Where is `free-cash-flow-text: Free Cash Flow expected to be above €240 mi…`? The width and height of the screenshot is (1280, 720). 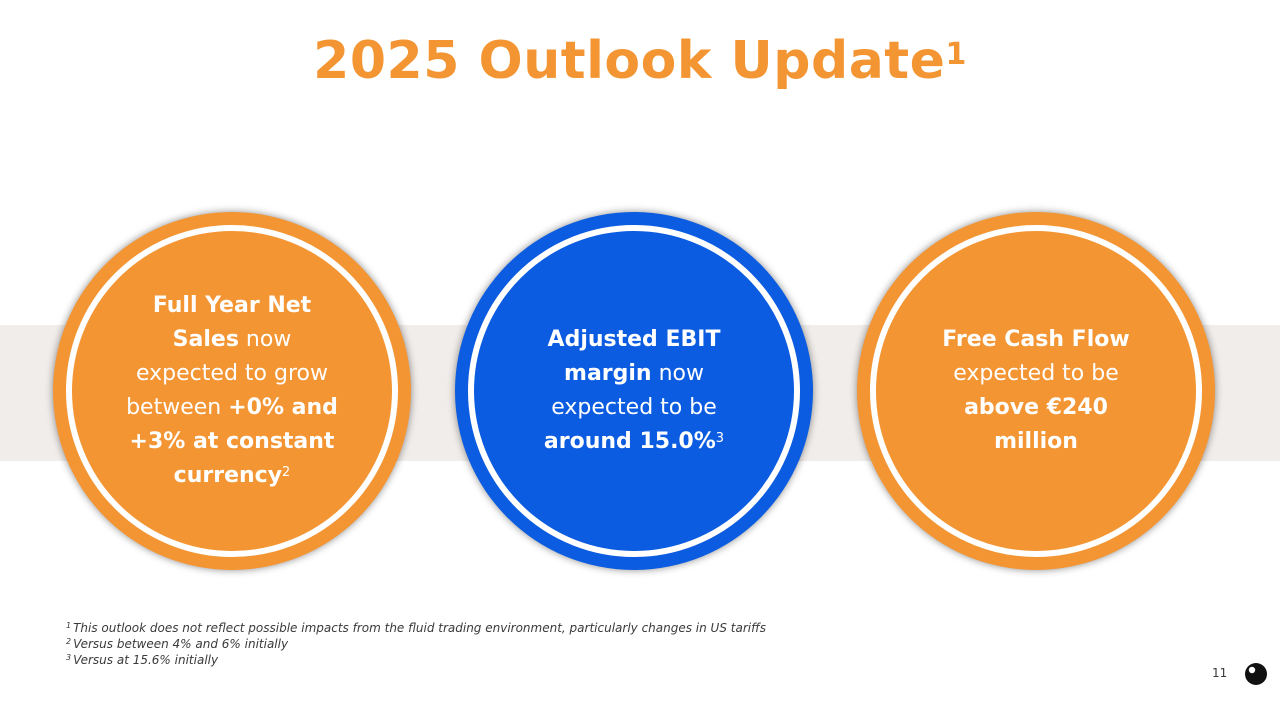 free-cash-flow-text: Free Cash Flow expected to be above €240 mi… is located at coordinates (1036, 391).